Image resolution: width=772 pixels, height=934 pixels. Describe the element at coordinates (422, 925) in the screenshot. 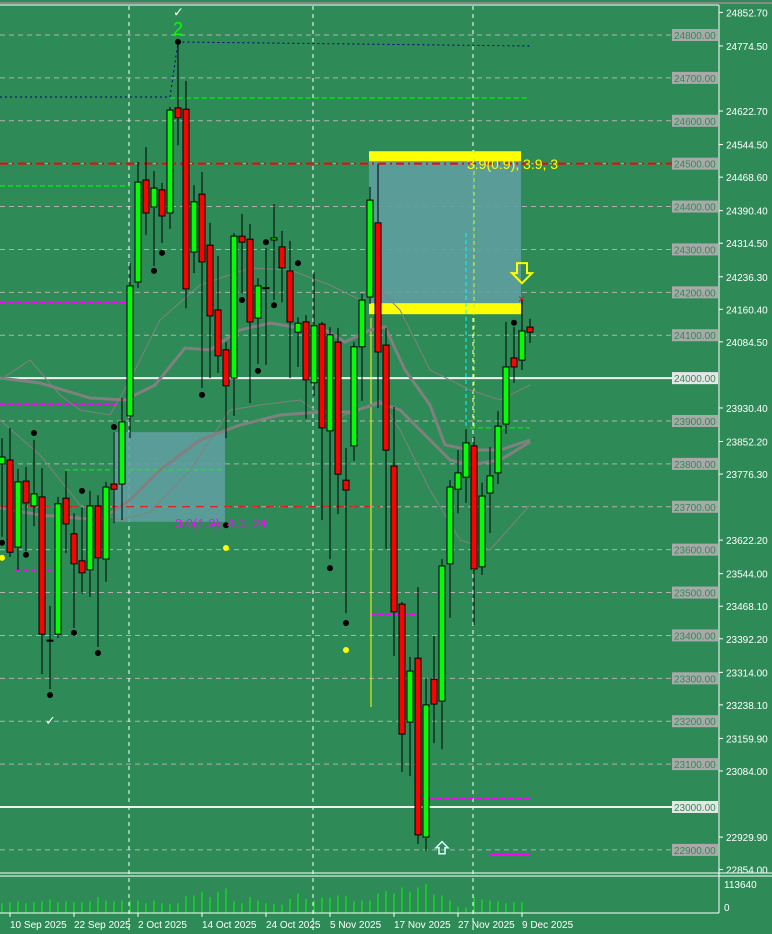

I see `time-tick-label: 17 Nov 2025` at that location.